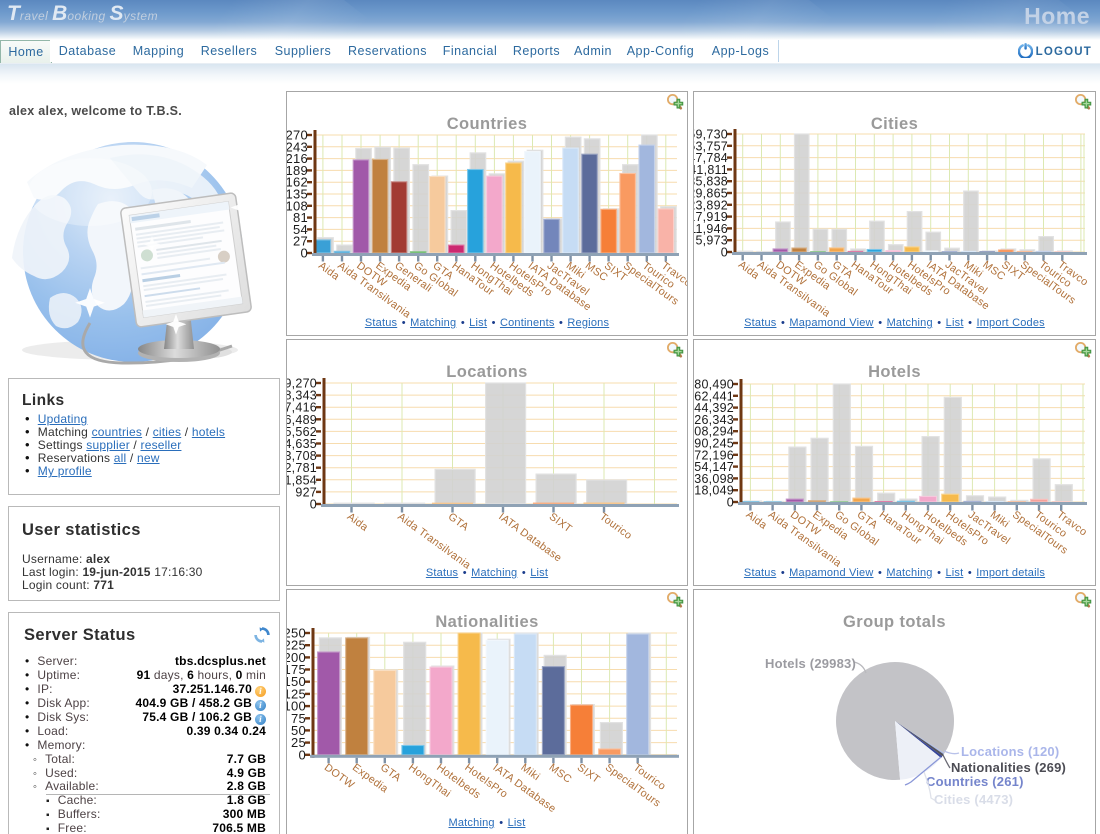  I want to click on svg-text: 11,946, so click(711, 229).